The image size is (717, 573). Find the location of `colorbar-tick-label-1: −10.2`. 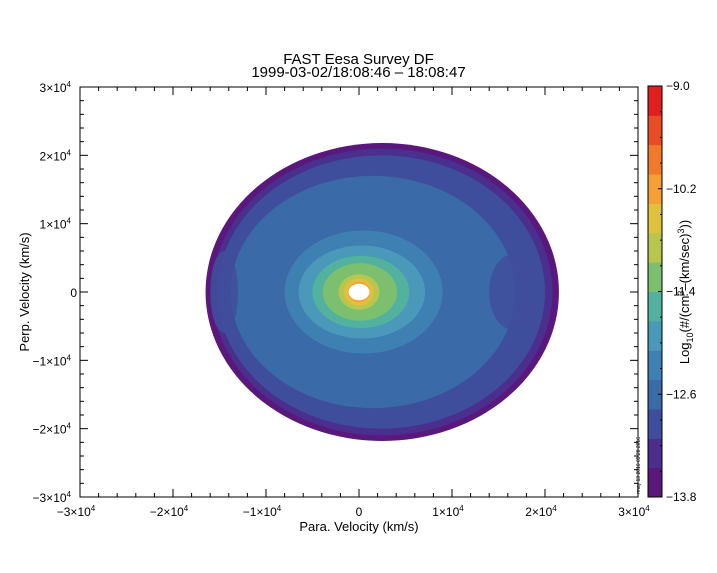

colorbar-tick-label-1: −10.2 is located at coordinates (681, 189).